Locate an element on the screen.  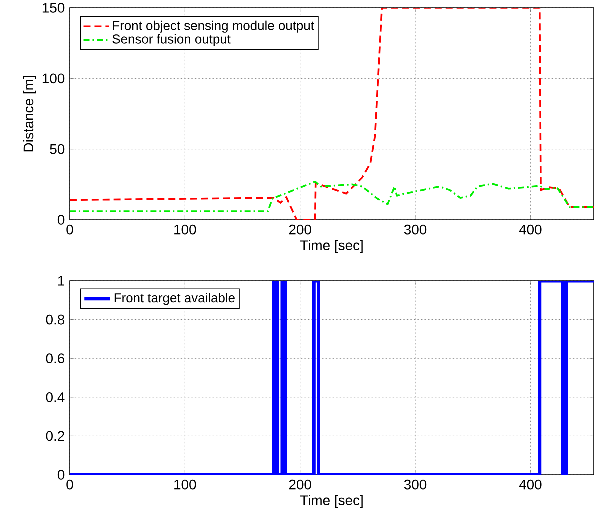
y-tick-label: 50 is located at coordinates (57, 149).